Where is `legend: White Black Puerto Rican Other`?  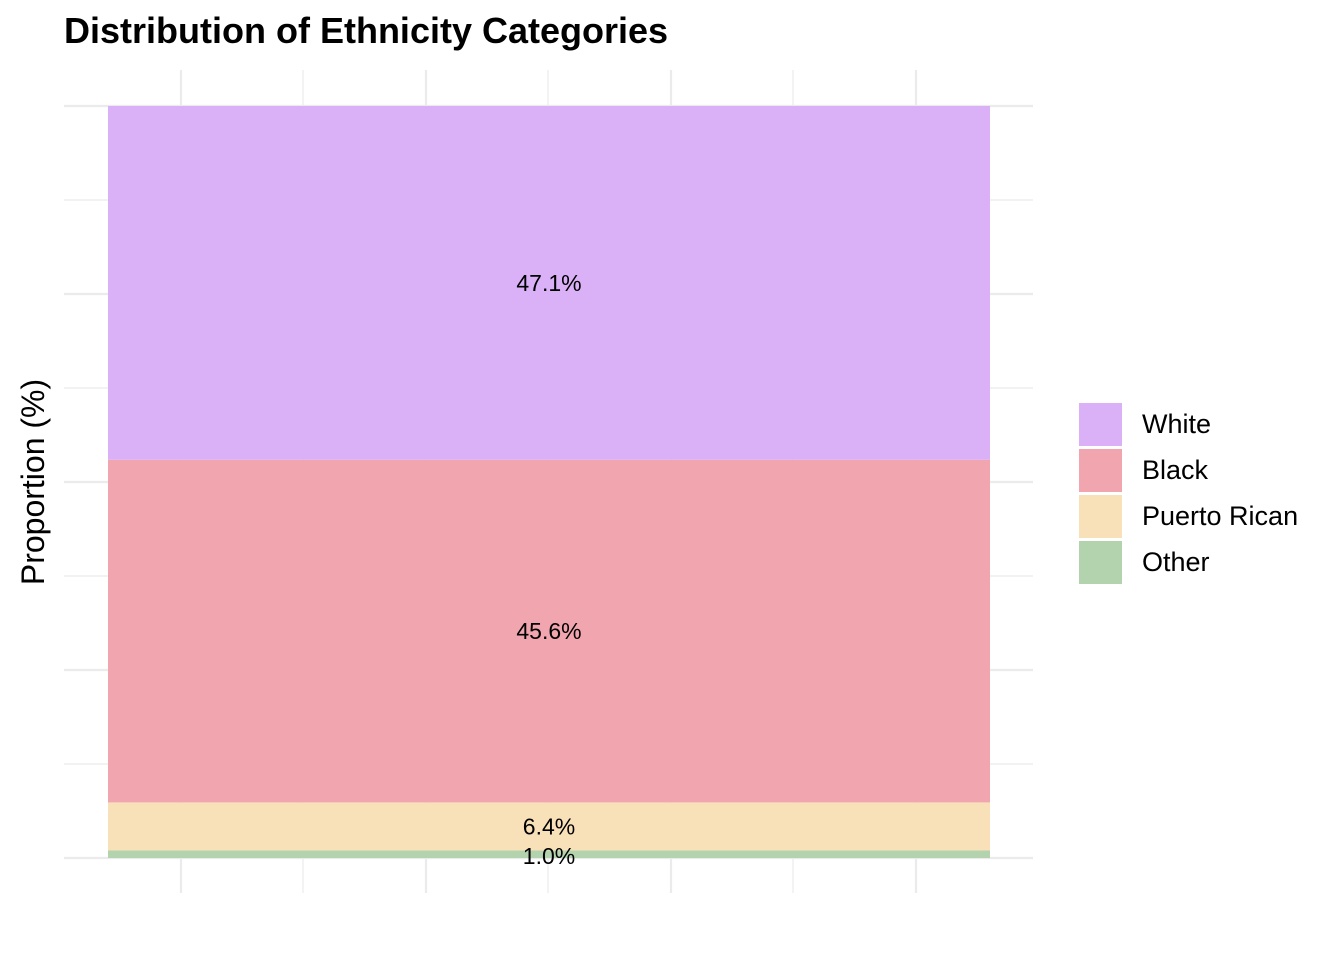
legend: White Black Puerto Rican Other is located at coordinates (1188, 493).